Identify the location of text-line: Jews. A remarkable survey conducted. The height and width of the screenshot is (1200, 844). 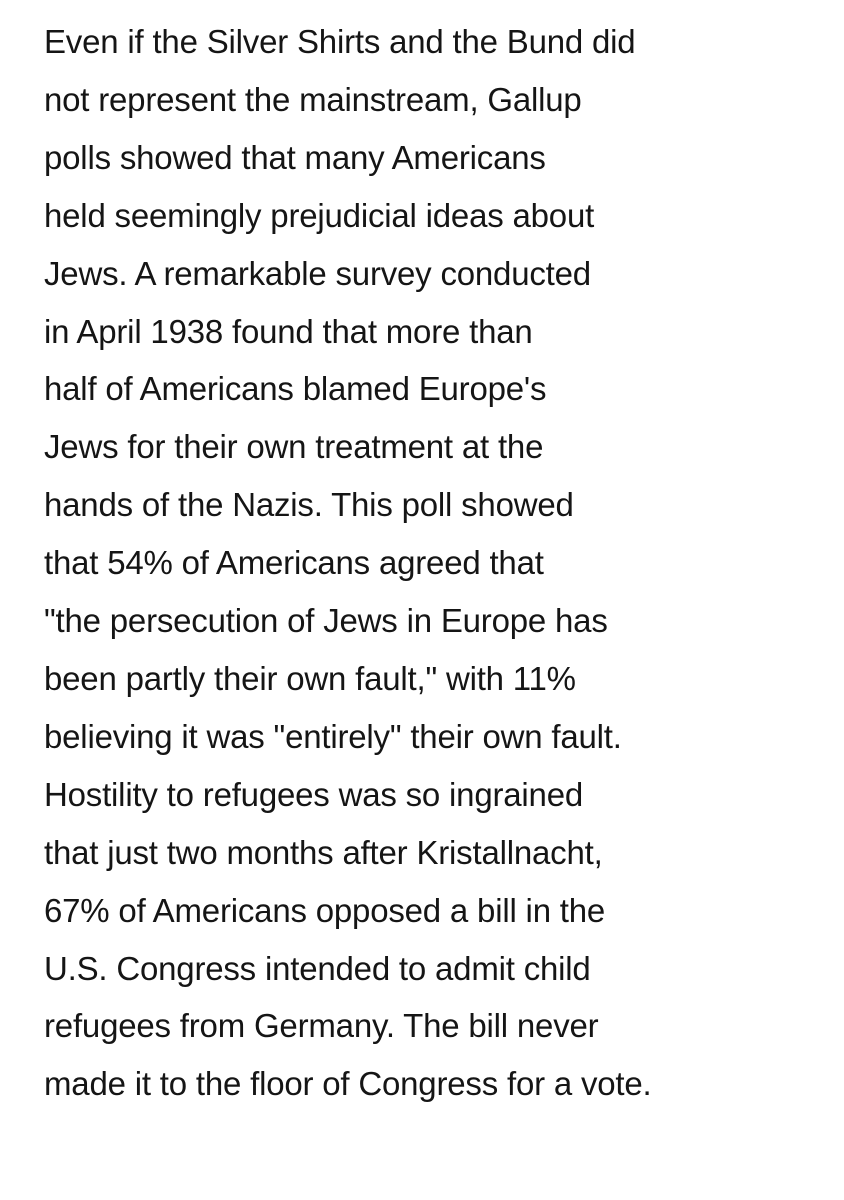
(317, 273).